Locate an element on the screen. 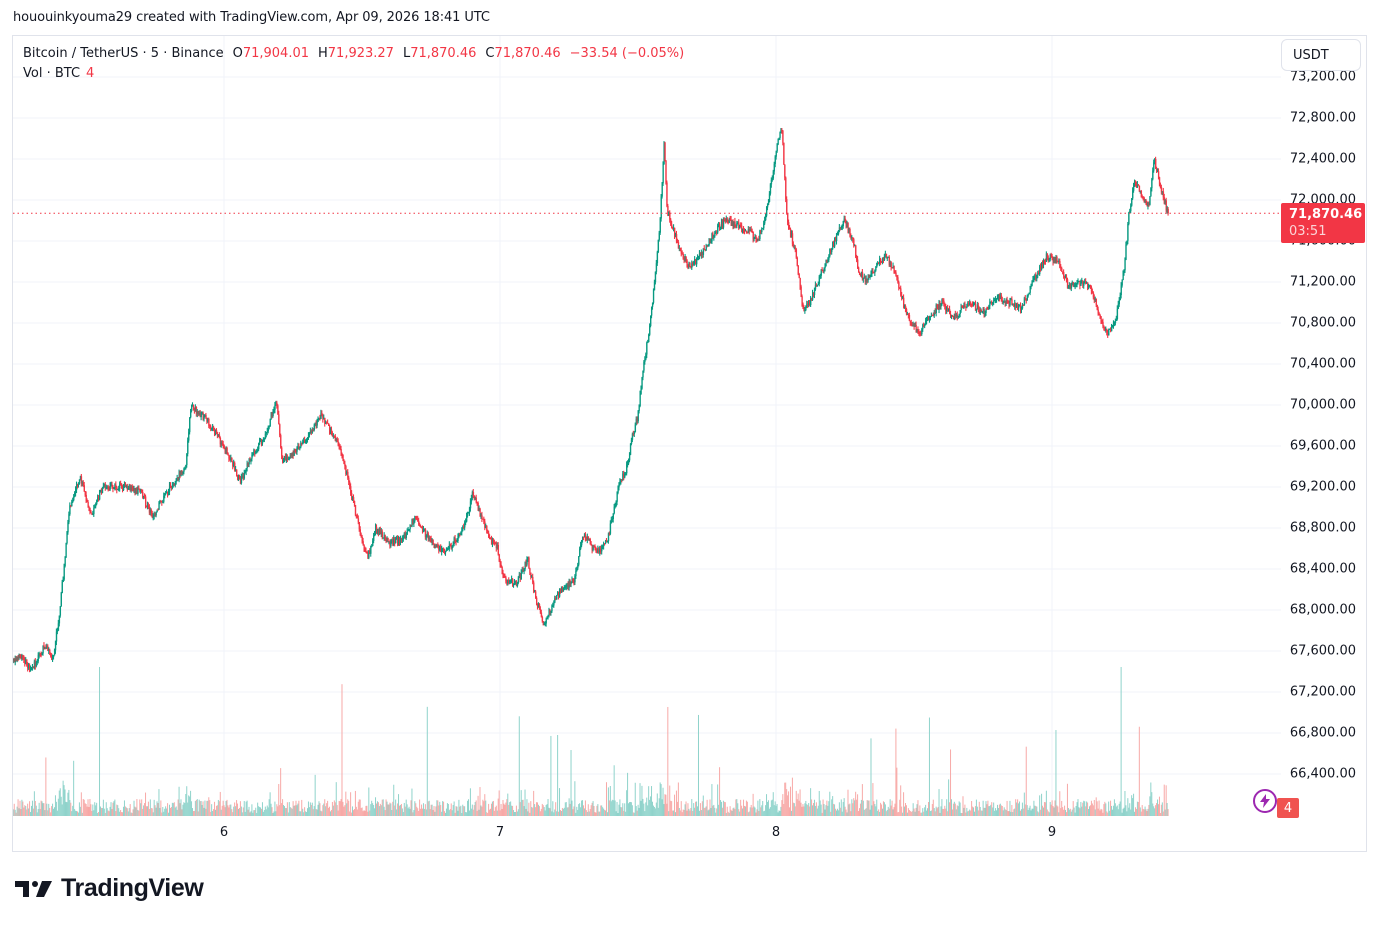 The height and width of the screenshot is (927, 1379). volume-legend-row: Vol · BTC 4 is located at coordinates (353, 74).